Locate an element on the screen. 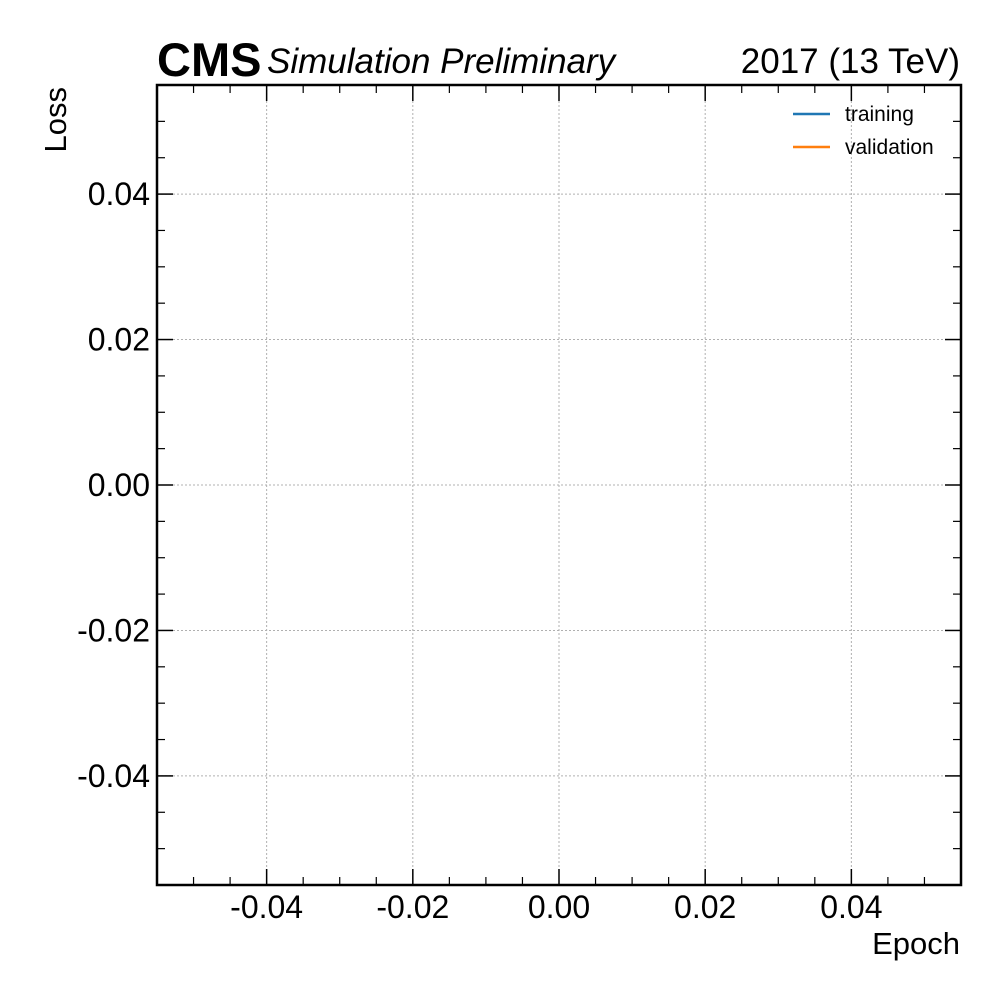  legend-item-validation: validation is located at coordinates (863, 147).